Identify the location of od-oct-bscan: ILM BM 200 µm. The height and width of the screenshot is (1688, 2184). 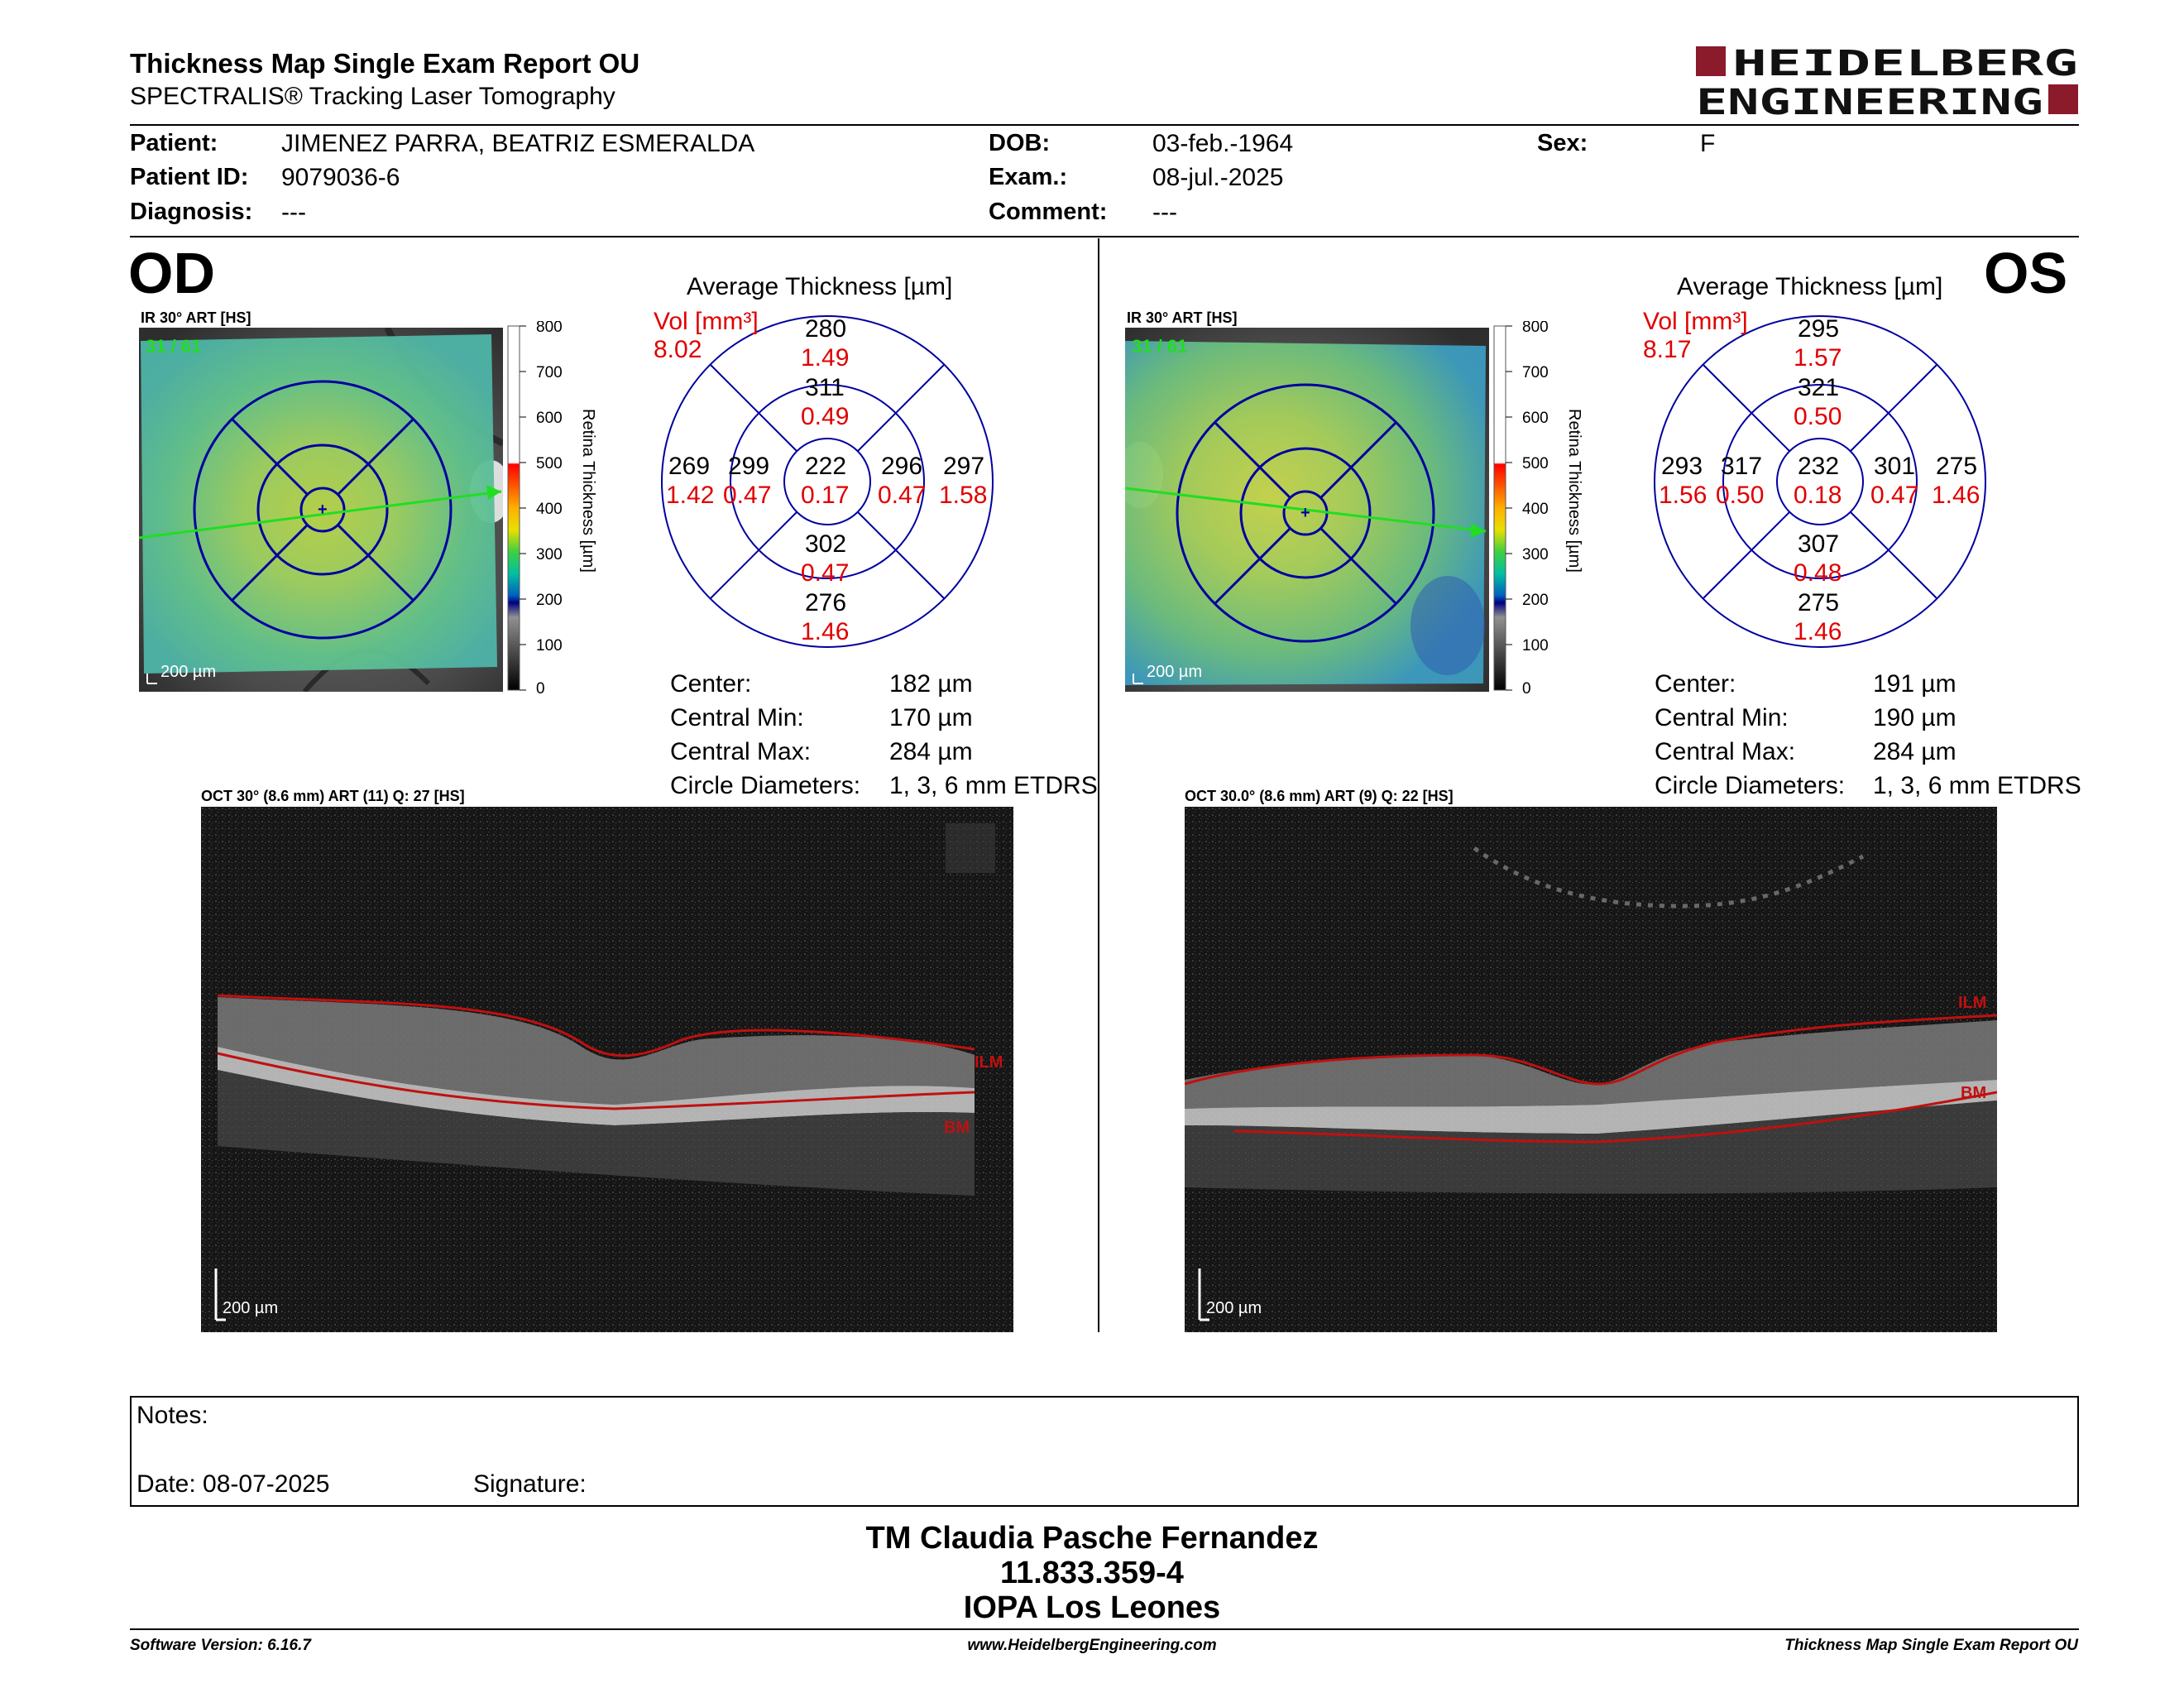
(607, 1069).